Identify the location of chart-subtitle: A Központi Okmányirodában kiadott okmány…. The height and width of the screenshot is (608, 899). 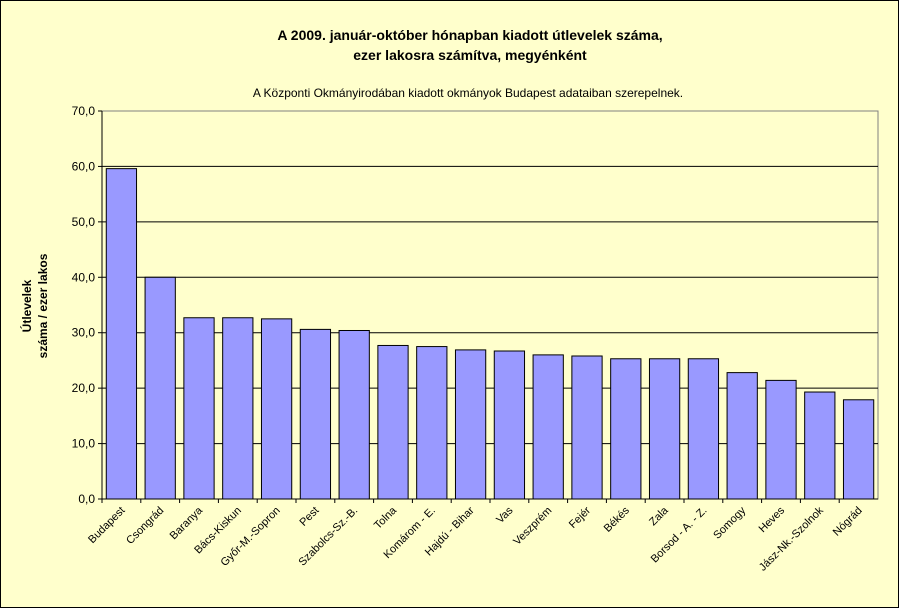
(468, 93).